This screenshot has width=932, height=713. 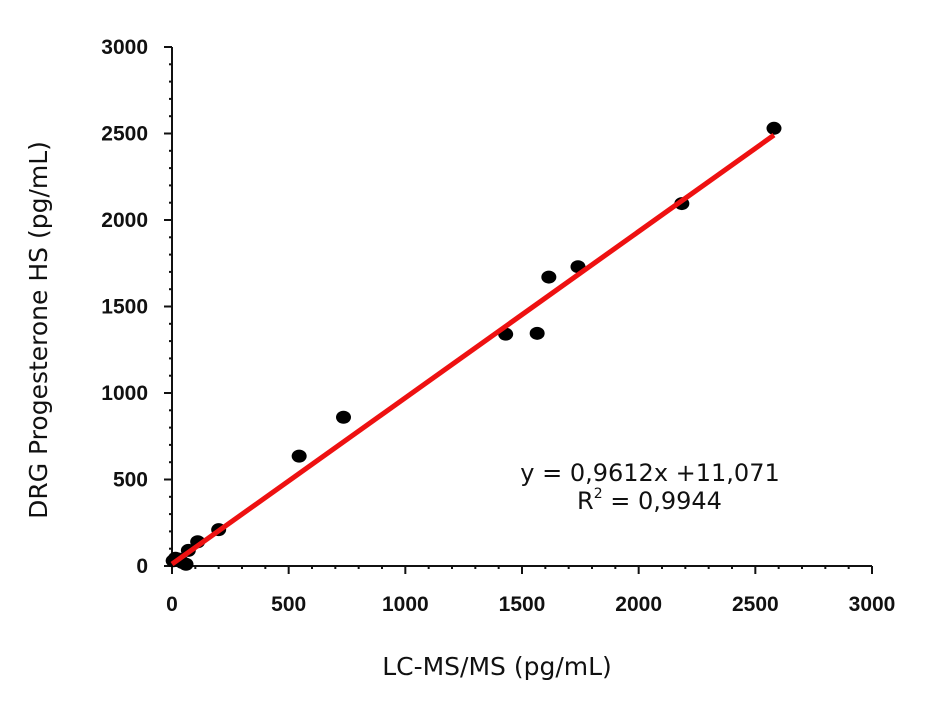 I want to click on x-tick-label: 2500, so click(x=755, y=604).